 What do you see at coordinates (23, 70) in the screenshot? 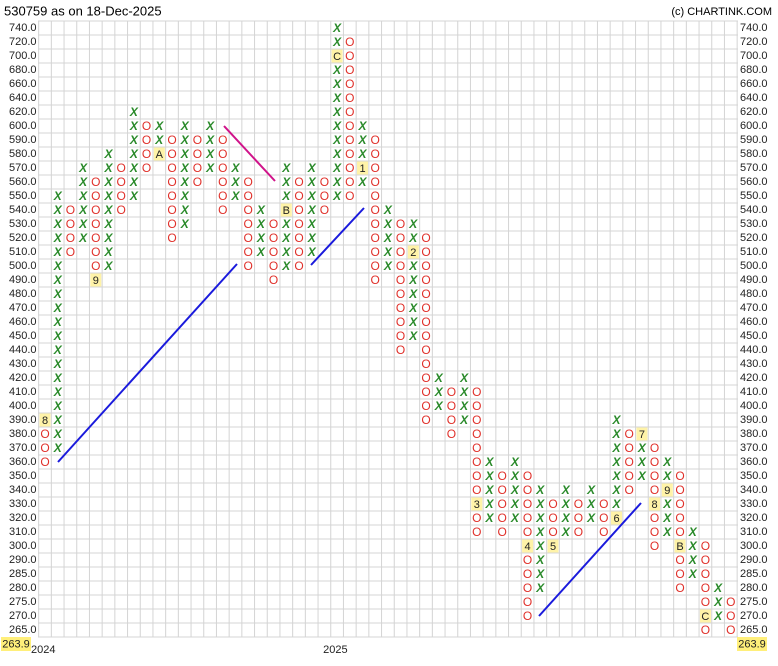
I see `y-tick-label: 680.0` at bounding box center [23, 70].